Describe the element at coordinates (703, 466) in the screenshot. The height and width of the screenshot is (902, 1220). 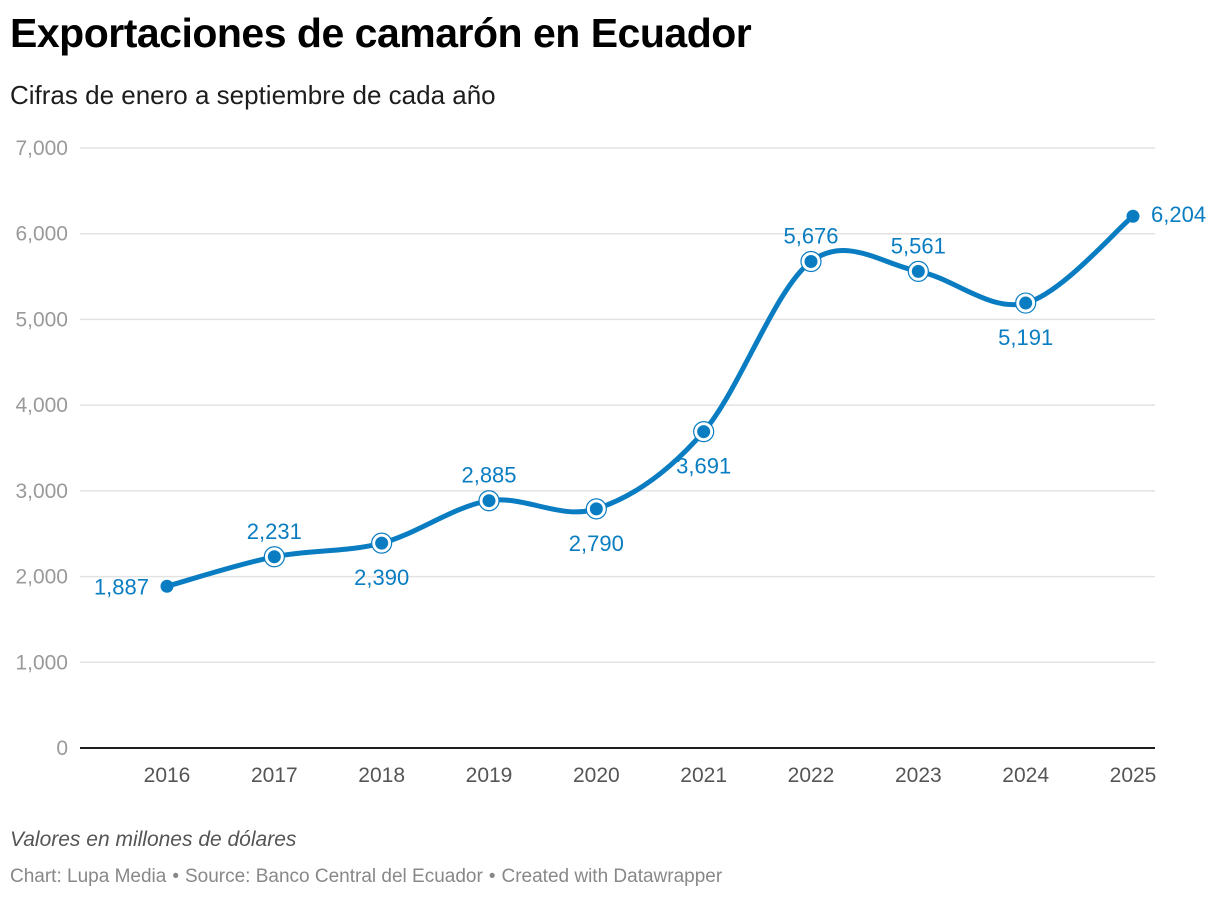
I see `data-label: 3,691` at that location.